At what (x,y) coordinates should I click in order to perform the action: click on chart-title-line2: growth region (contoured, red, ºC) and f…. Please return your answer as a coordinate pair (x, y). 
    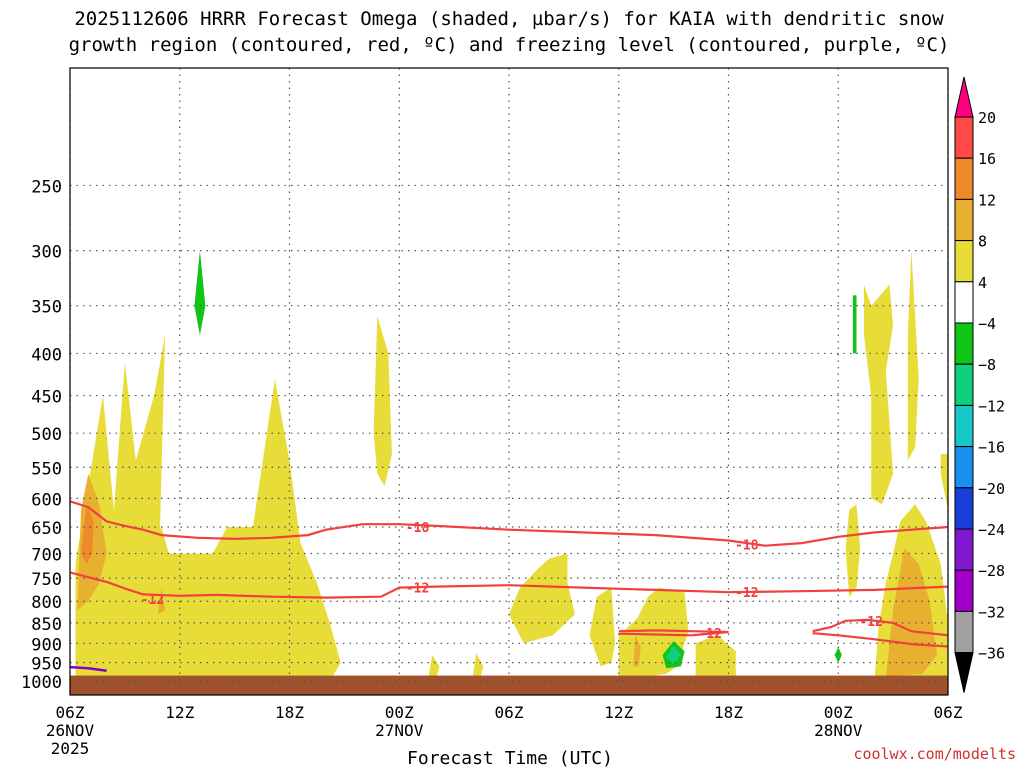
    Looking at the image, I should click on (509, 45).